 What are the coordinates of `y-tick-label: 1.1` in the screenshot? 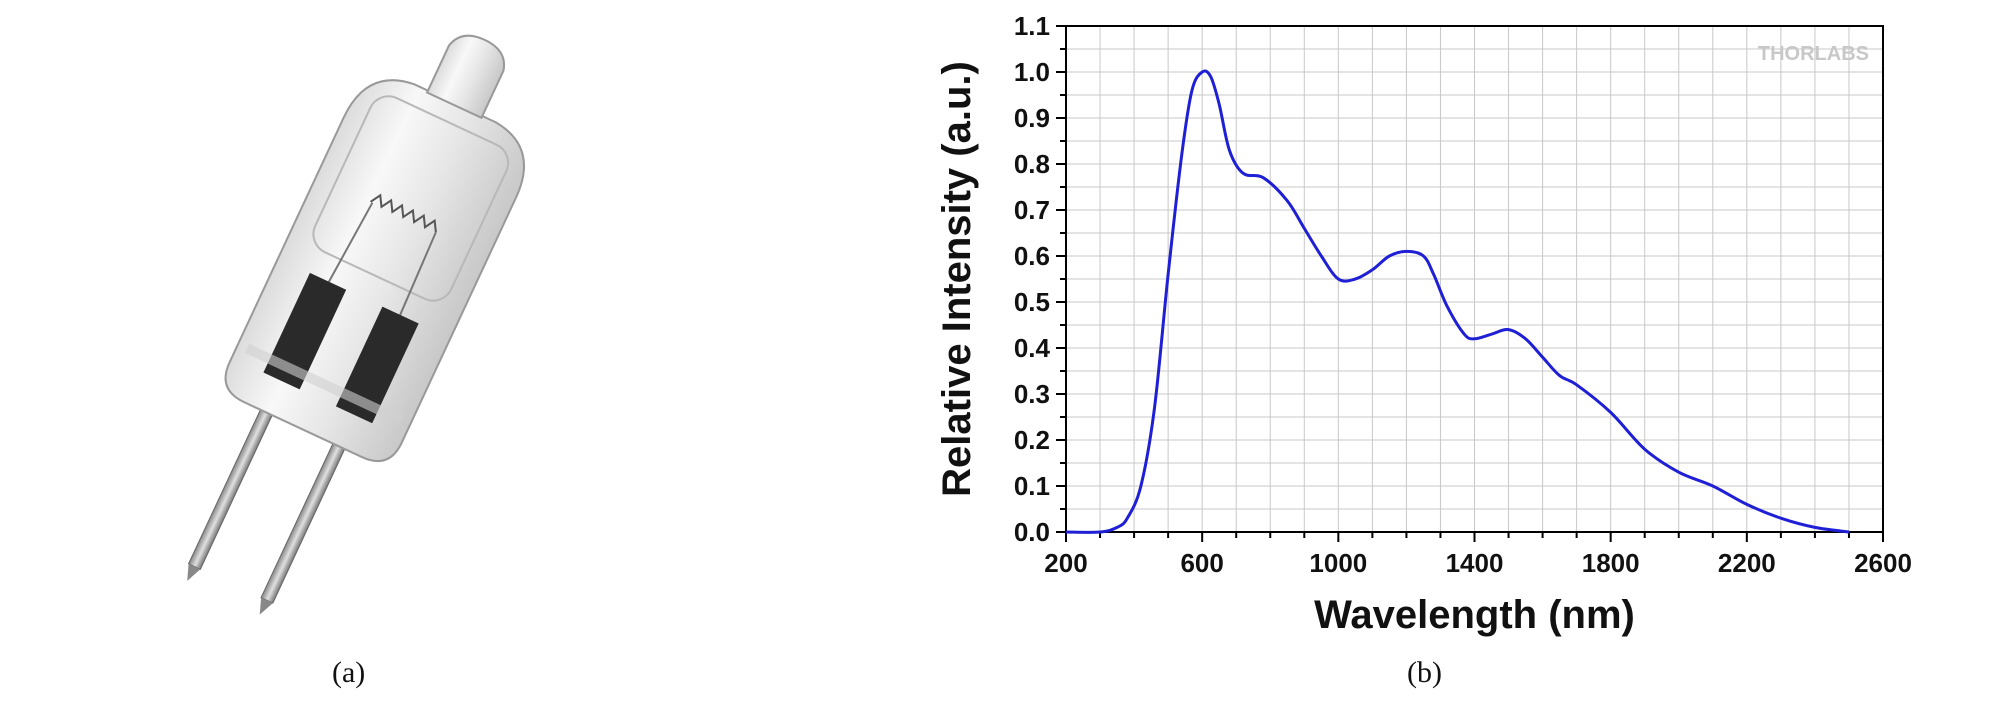 It's located at (1032, 26).